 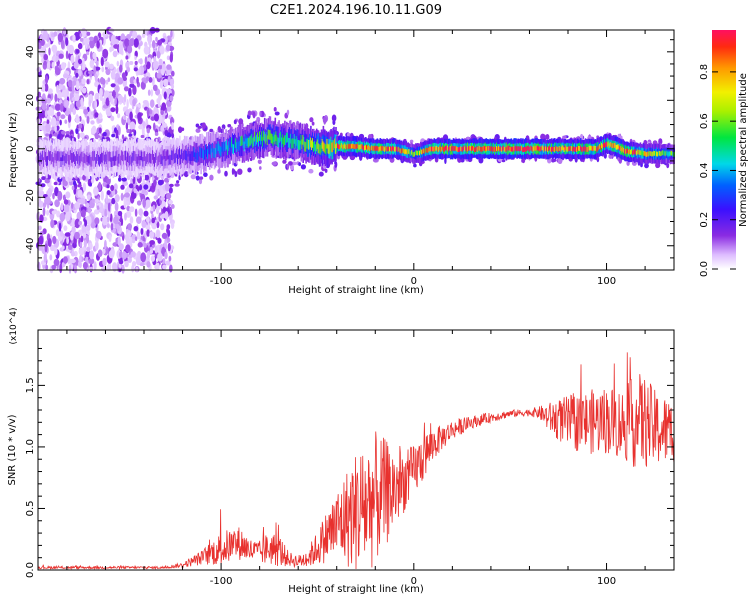 I want to click on spectrogram-y-axis-label: Frequency (Hz), so click(x=13, y=150).